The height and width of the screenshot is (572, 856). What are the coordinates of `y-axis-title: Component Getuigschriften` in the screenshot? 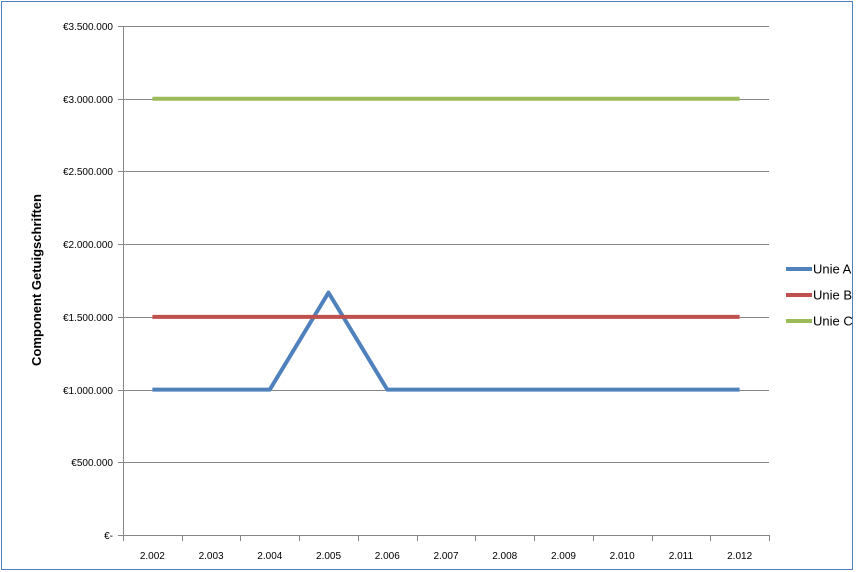 It's located at (36, 280).